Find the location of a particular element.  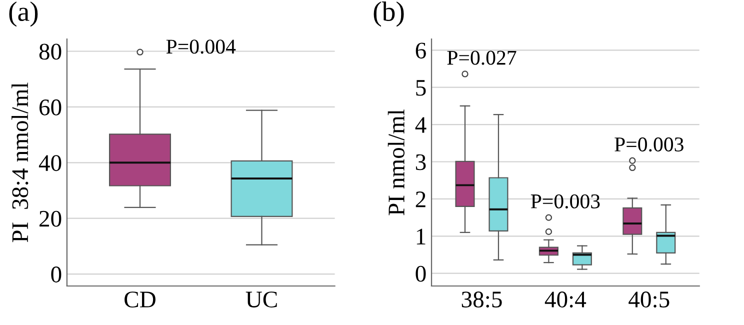

x-tick-label: 40:5 is located at coordinates (649, 300).